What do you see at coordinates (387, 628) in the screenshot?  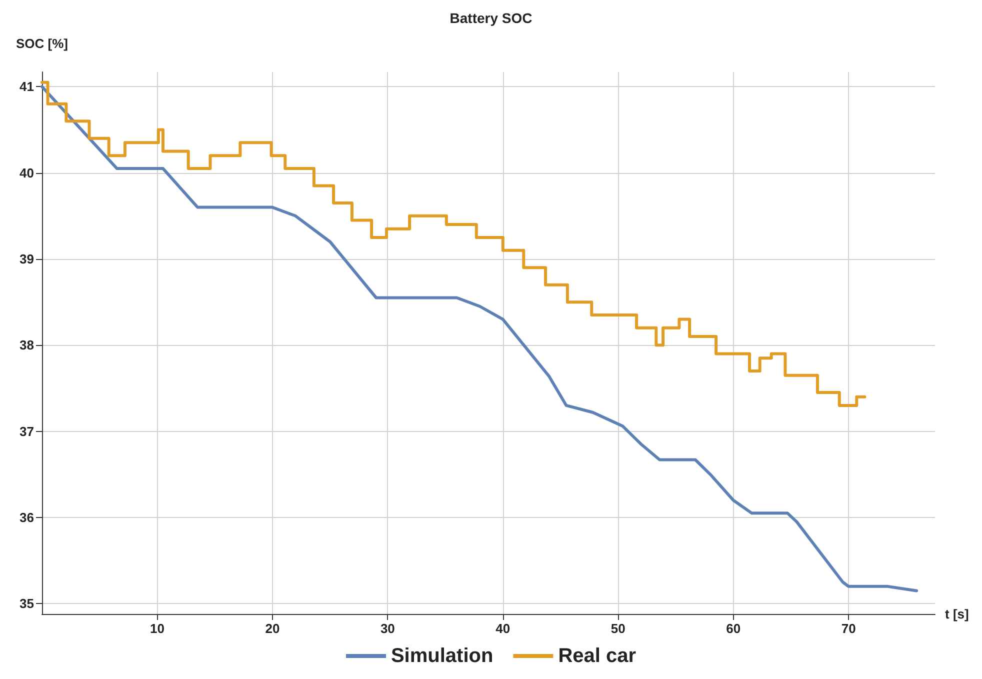 I see `x-tick-label: 30` at bounding box center [387, 628].